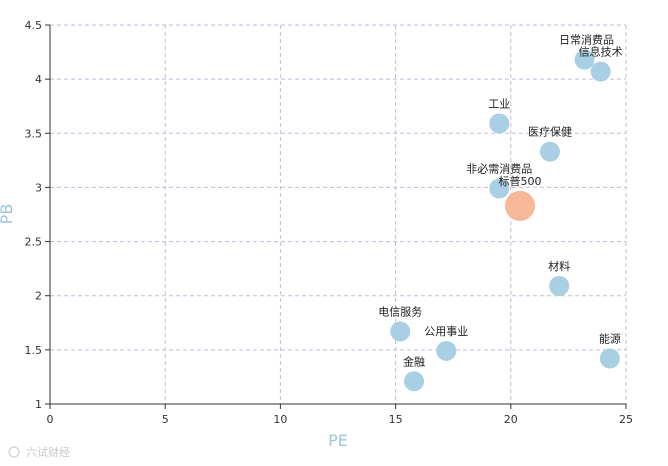 The width and height of the screenshot is (668, 466). What do you see at coordinates (550, 132) in the screenshot?
I see `point-label: 医疗保健` at bounding box center [550, 132].